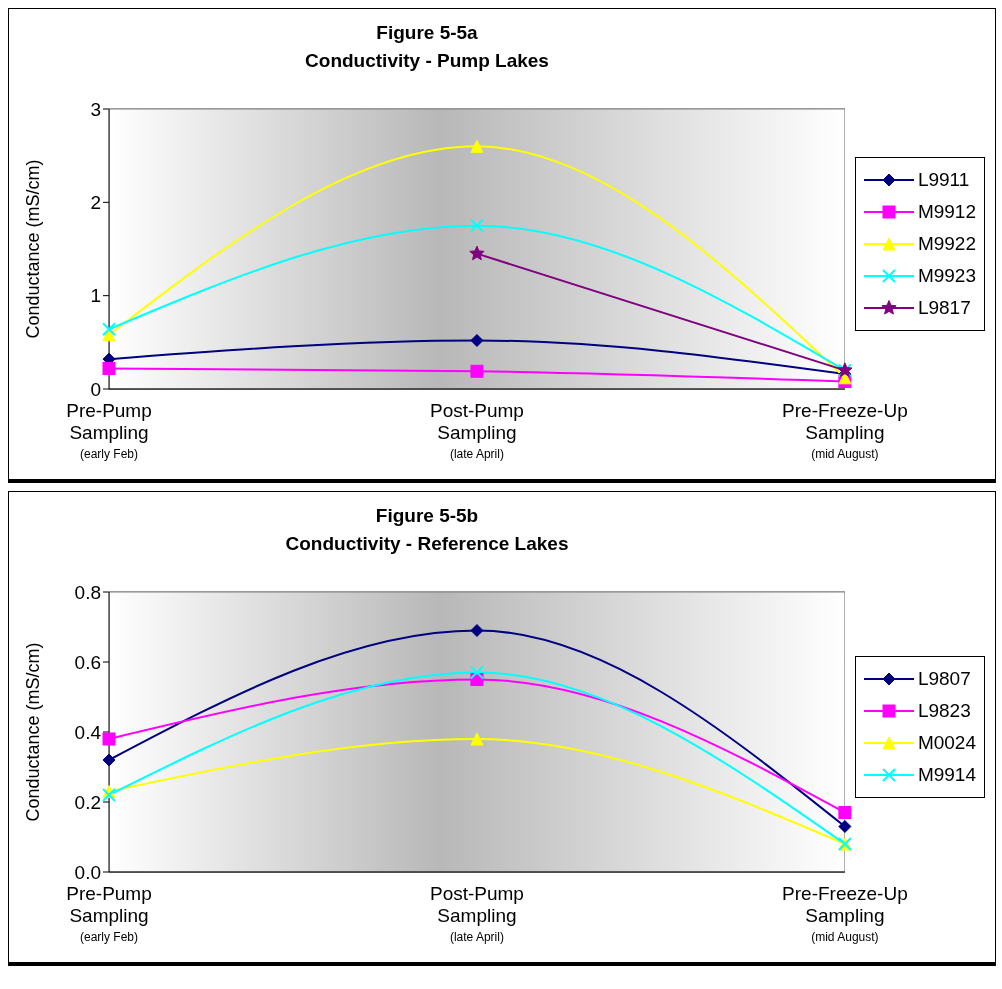 The height and width of the screenshot is (989, 1002). I want to click on legend-label: L9911, so click(943, 180).